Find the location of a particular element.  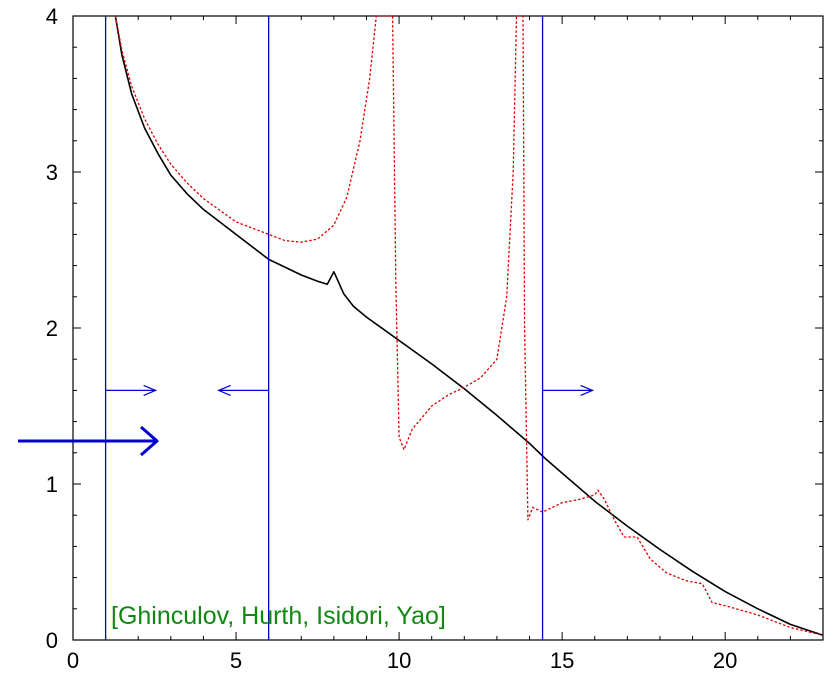

range-arrow-left is located at coordinates (243, 390).